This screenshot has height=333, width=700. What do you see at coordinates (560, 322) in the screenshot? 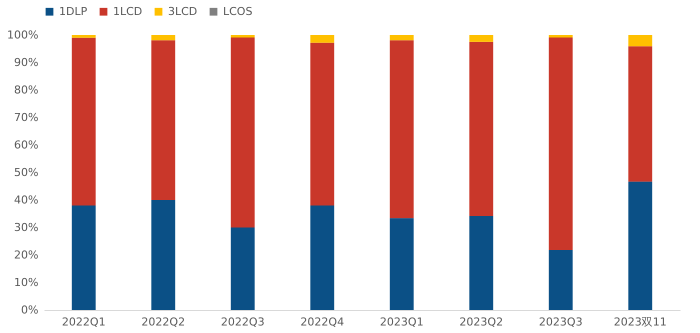
I see `x-tick-label: 2023Q3` at bounding box center [560, 322].